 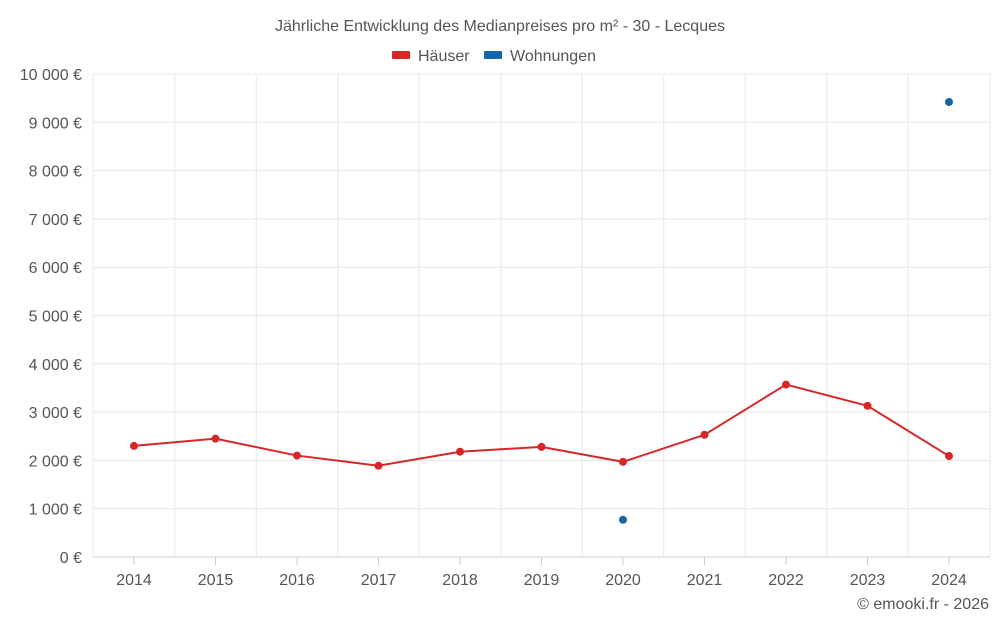 What do you see at coordinates (401, 55) in the screenshot?
I see `legend-swatch-haeuser` at bounding box center [401, 55].